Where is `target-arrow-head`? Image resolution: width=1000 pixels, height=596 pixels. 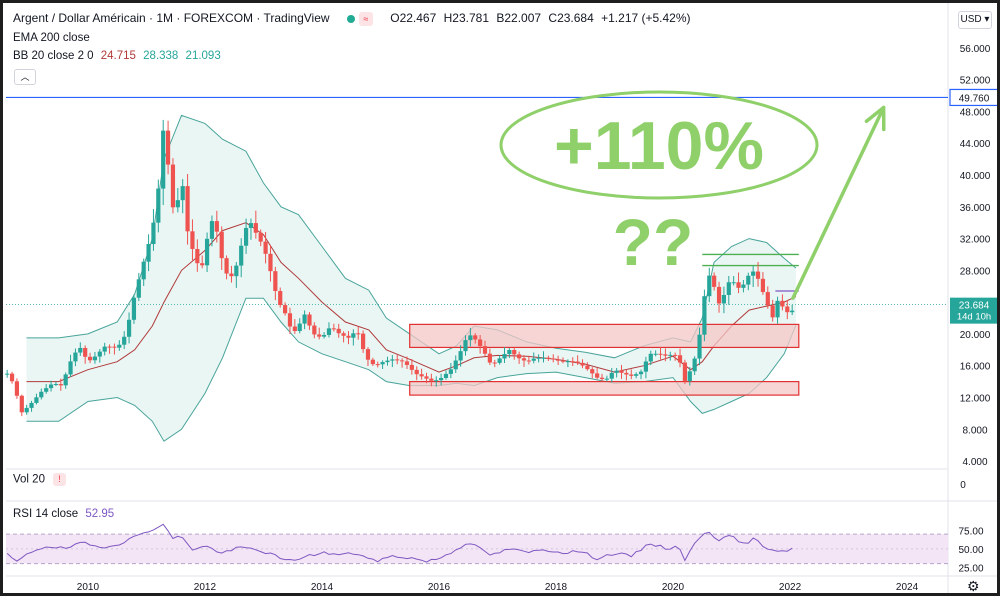
target-arrow-head is located at coordinates (875, 118).